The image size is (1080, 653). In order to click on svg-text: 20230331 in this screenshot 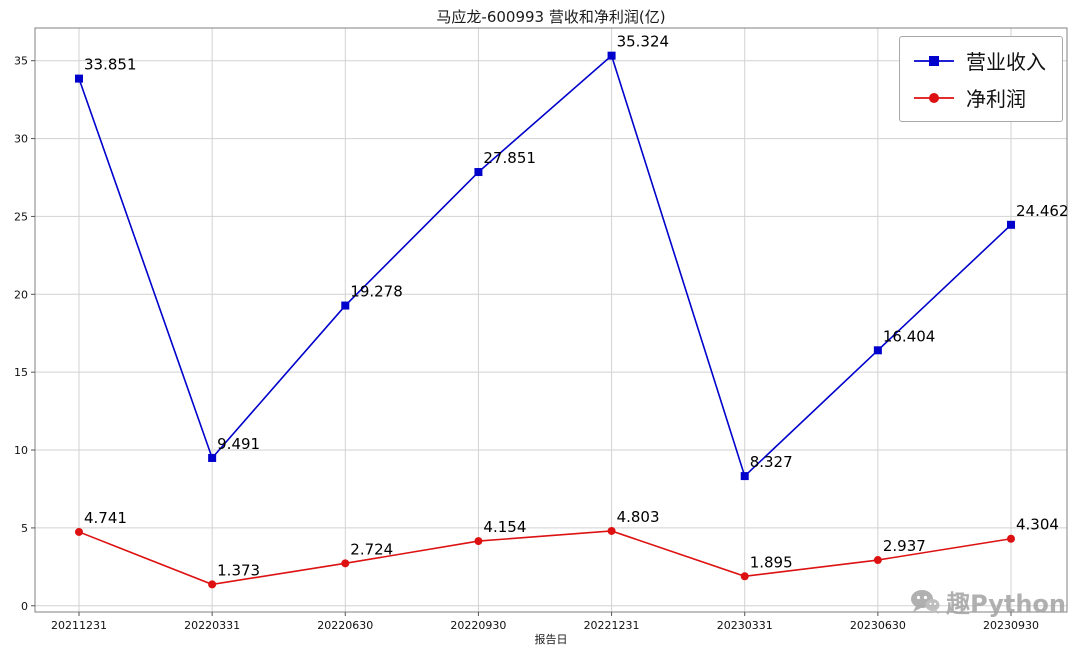, I will do `click(745, 625)`.